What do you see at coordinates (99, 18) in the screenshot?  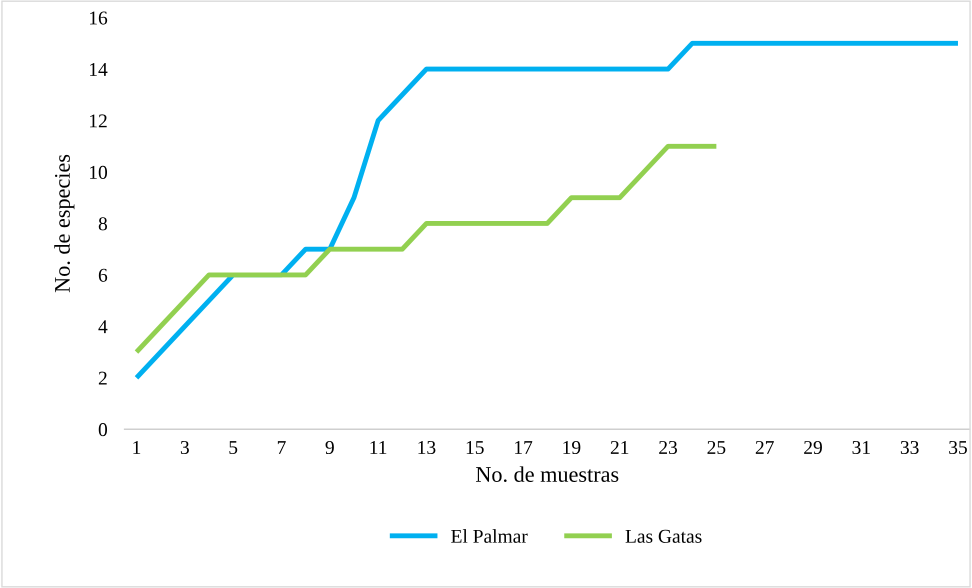 I see `y-tick-label: 16` at bounding box center [99, 18].